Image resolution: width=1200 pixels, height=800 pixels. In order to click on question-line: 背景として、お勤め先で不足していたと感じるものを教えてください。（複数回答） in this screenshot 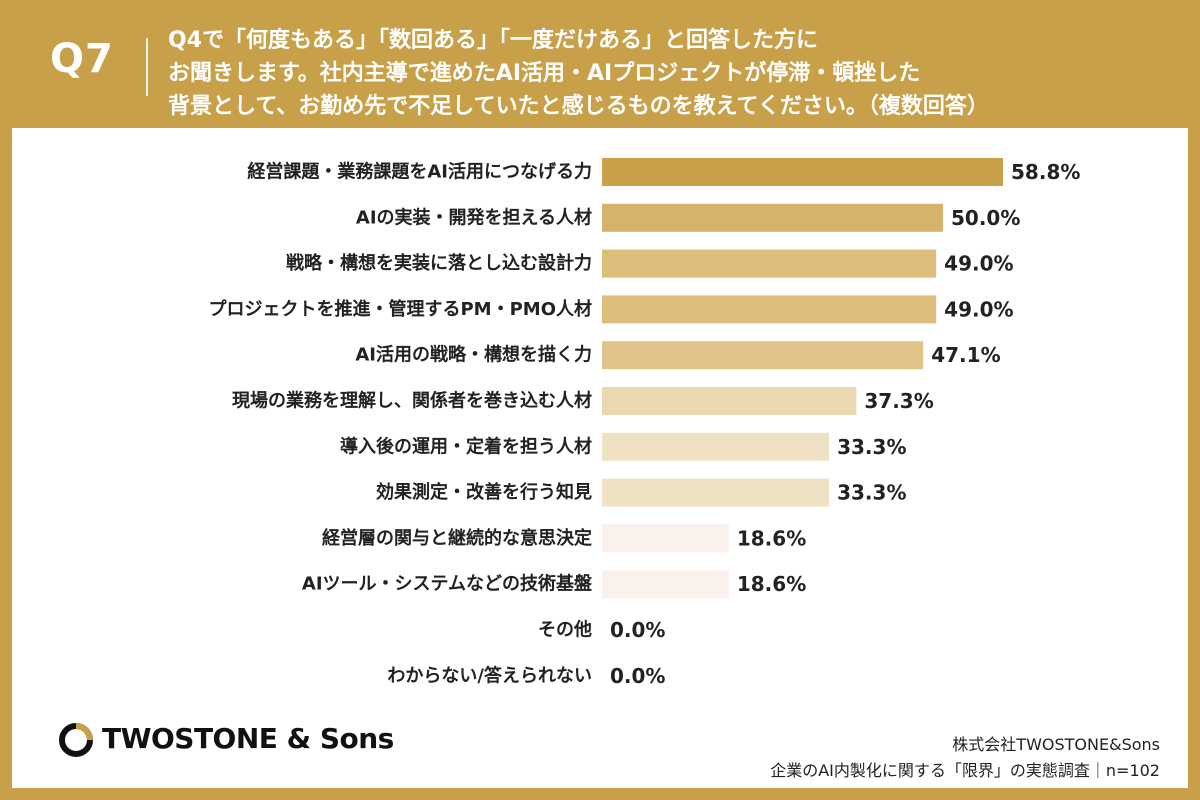, I will do `click(578, 106)`.